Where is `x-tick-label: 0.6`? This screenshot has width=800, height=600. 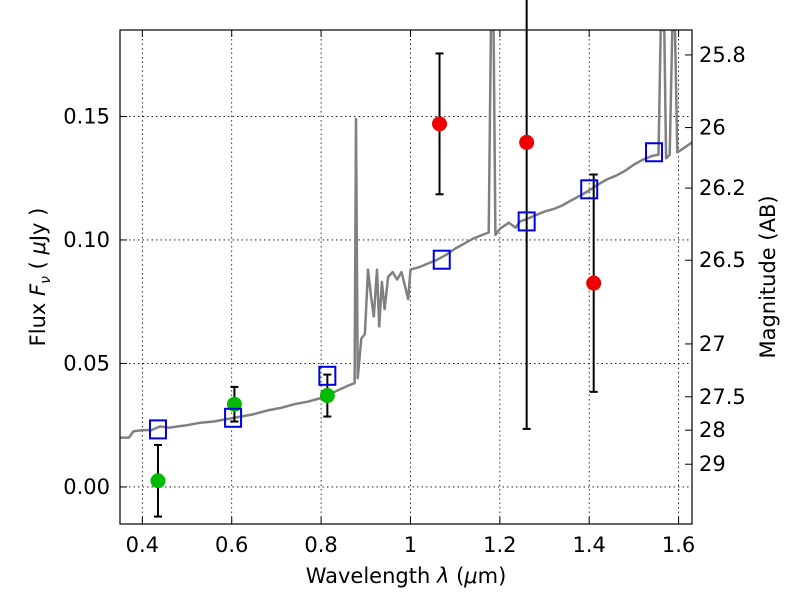 x-tick-label: 0.6 is located at coordinates (231, 545).